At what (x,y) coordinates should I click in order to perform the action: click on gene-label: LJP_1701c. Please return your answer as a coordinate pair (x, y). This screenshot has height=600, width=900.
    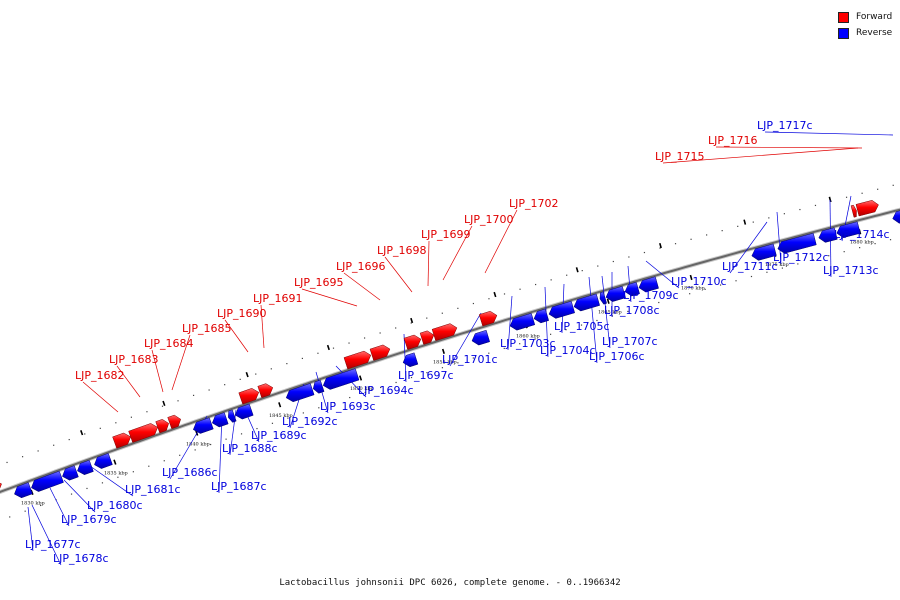
    Looking at the image, I should click on (470, 359).